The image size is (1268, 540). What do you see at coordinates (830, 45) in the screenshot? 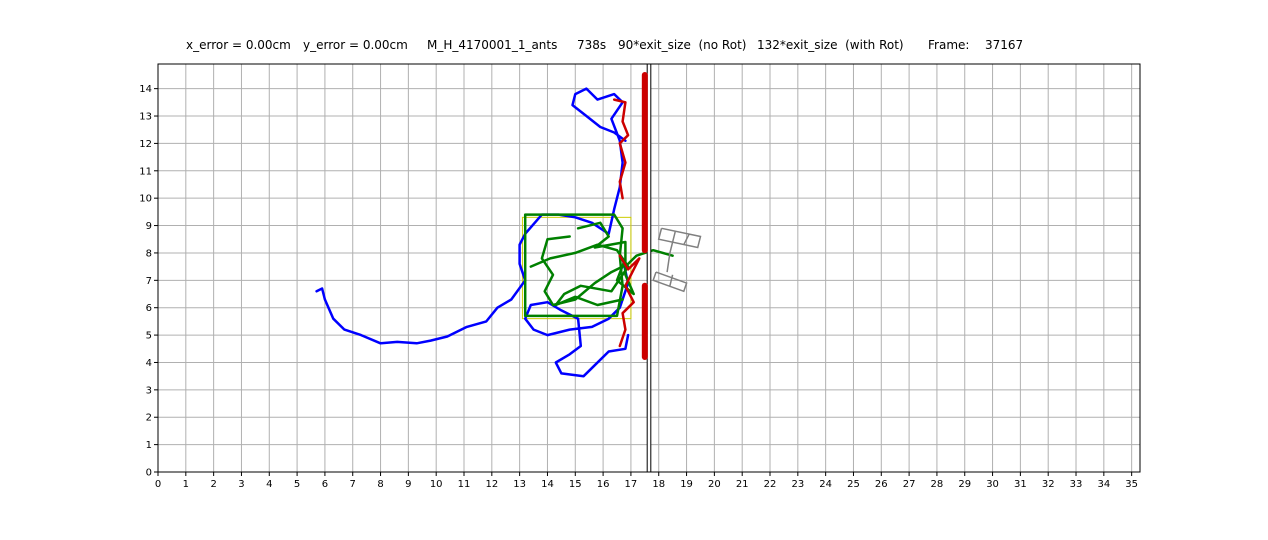
I see `with-rot-text: 132*exit_size (with Rot)` at bounding box center [830, 45].